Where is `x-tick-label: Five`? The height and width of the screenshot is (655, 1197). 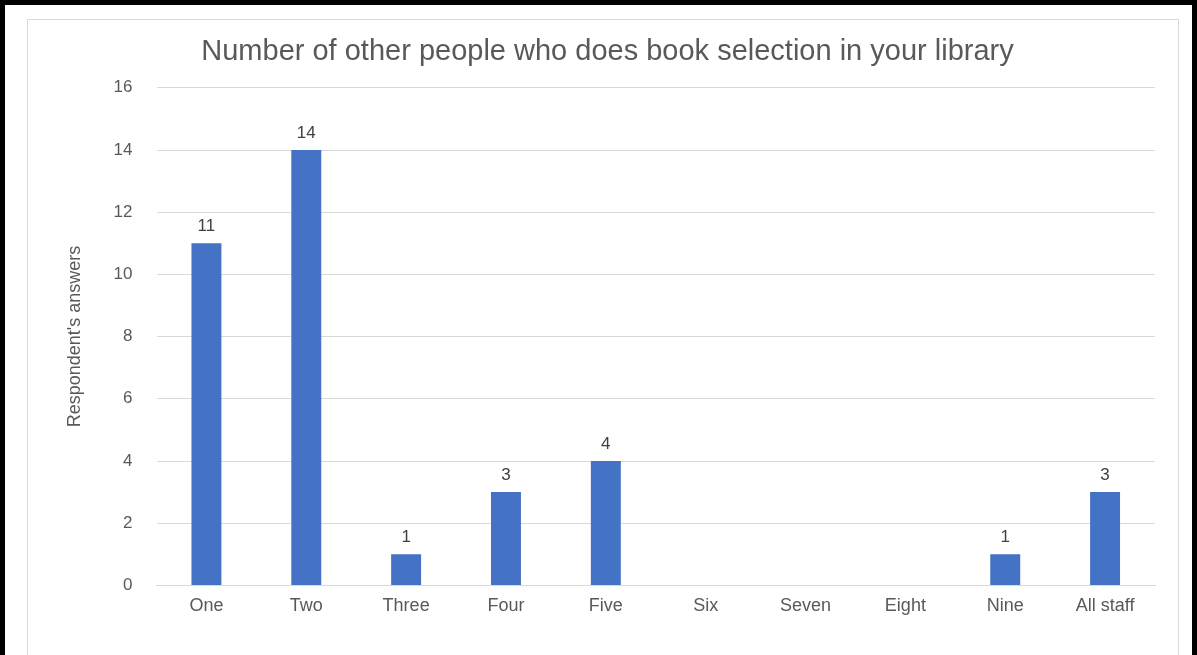
x-tick-label: Five is located at coordinates (605, 605).